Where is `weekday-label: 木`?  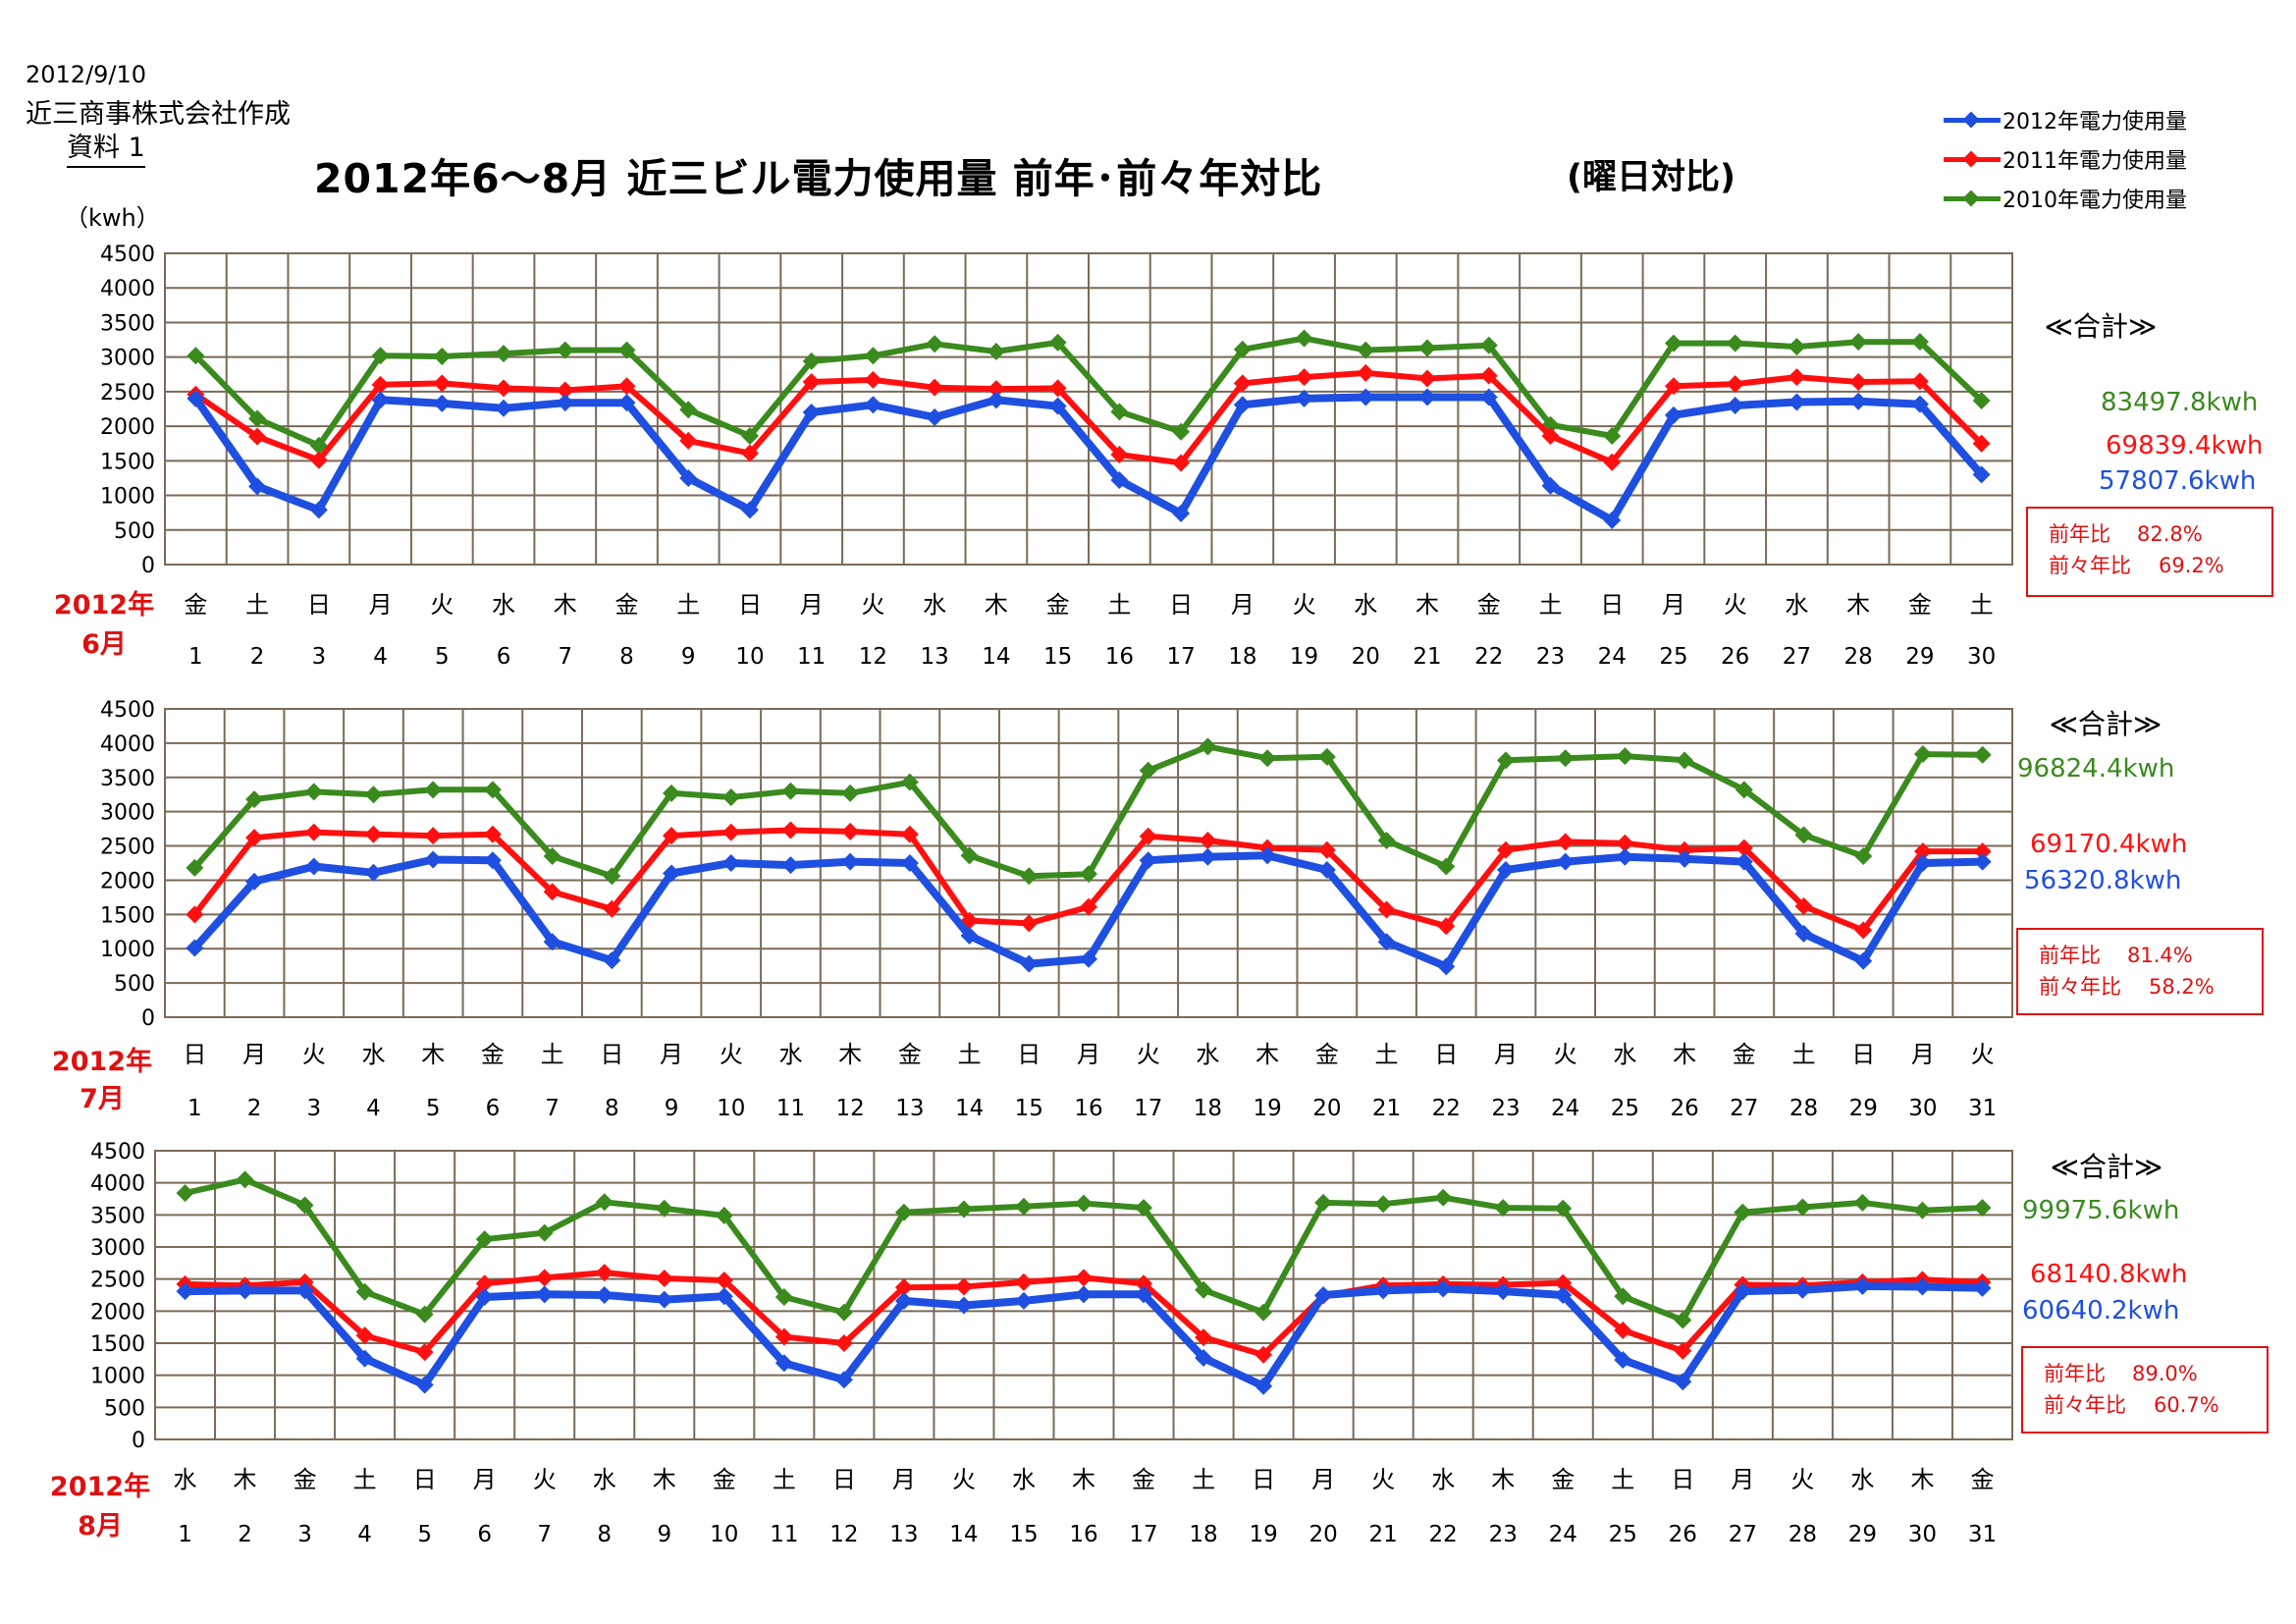 weekday-label: 木 is located at coordinates (664, 1479).